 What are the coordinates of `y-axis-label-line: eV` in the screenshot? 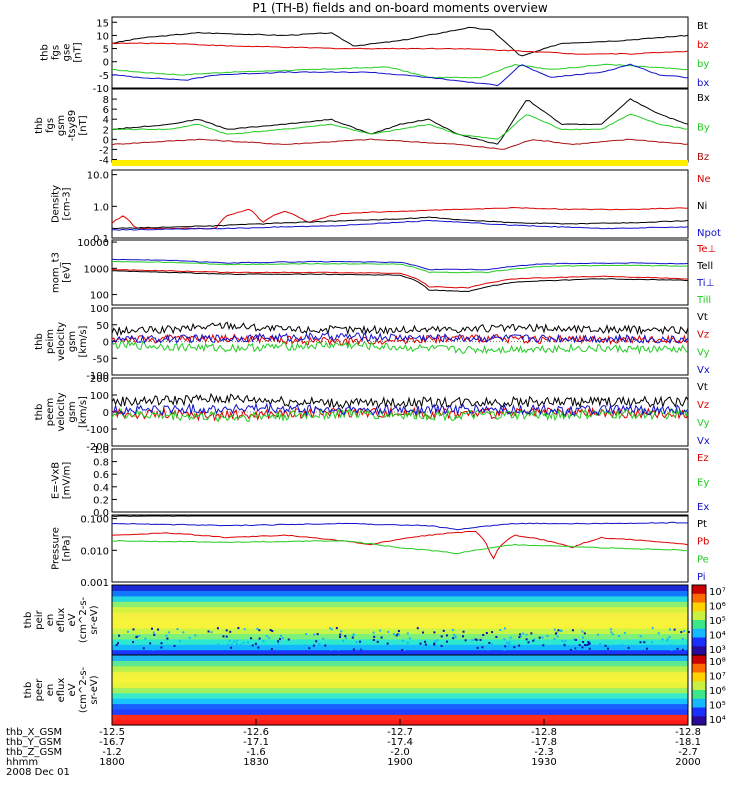 It's located at (72, 619).